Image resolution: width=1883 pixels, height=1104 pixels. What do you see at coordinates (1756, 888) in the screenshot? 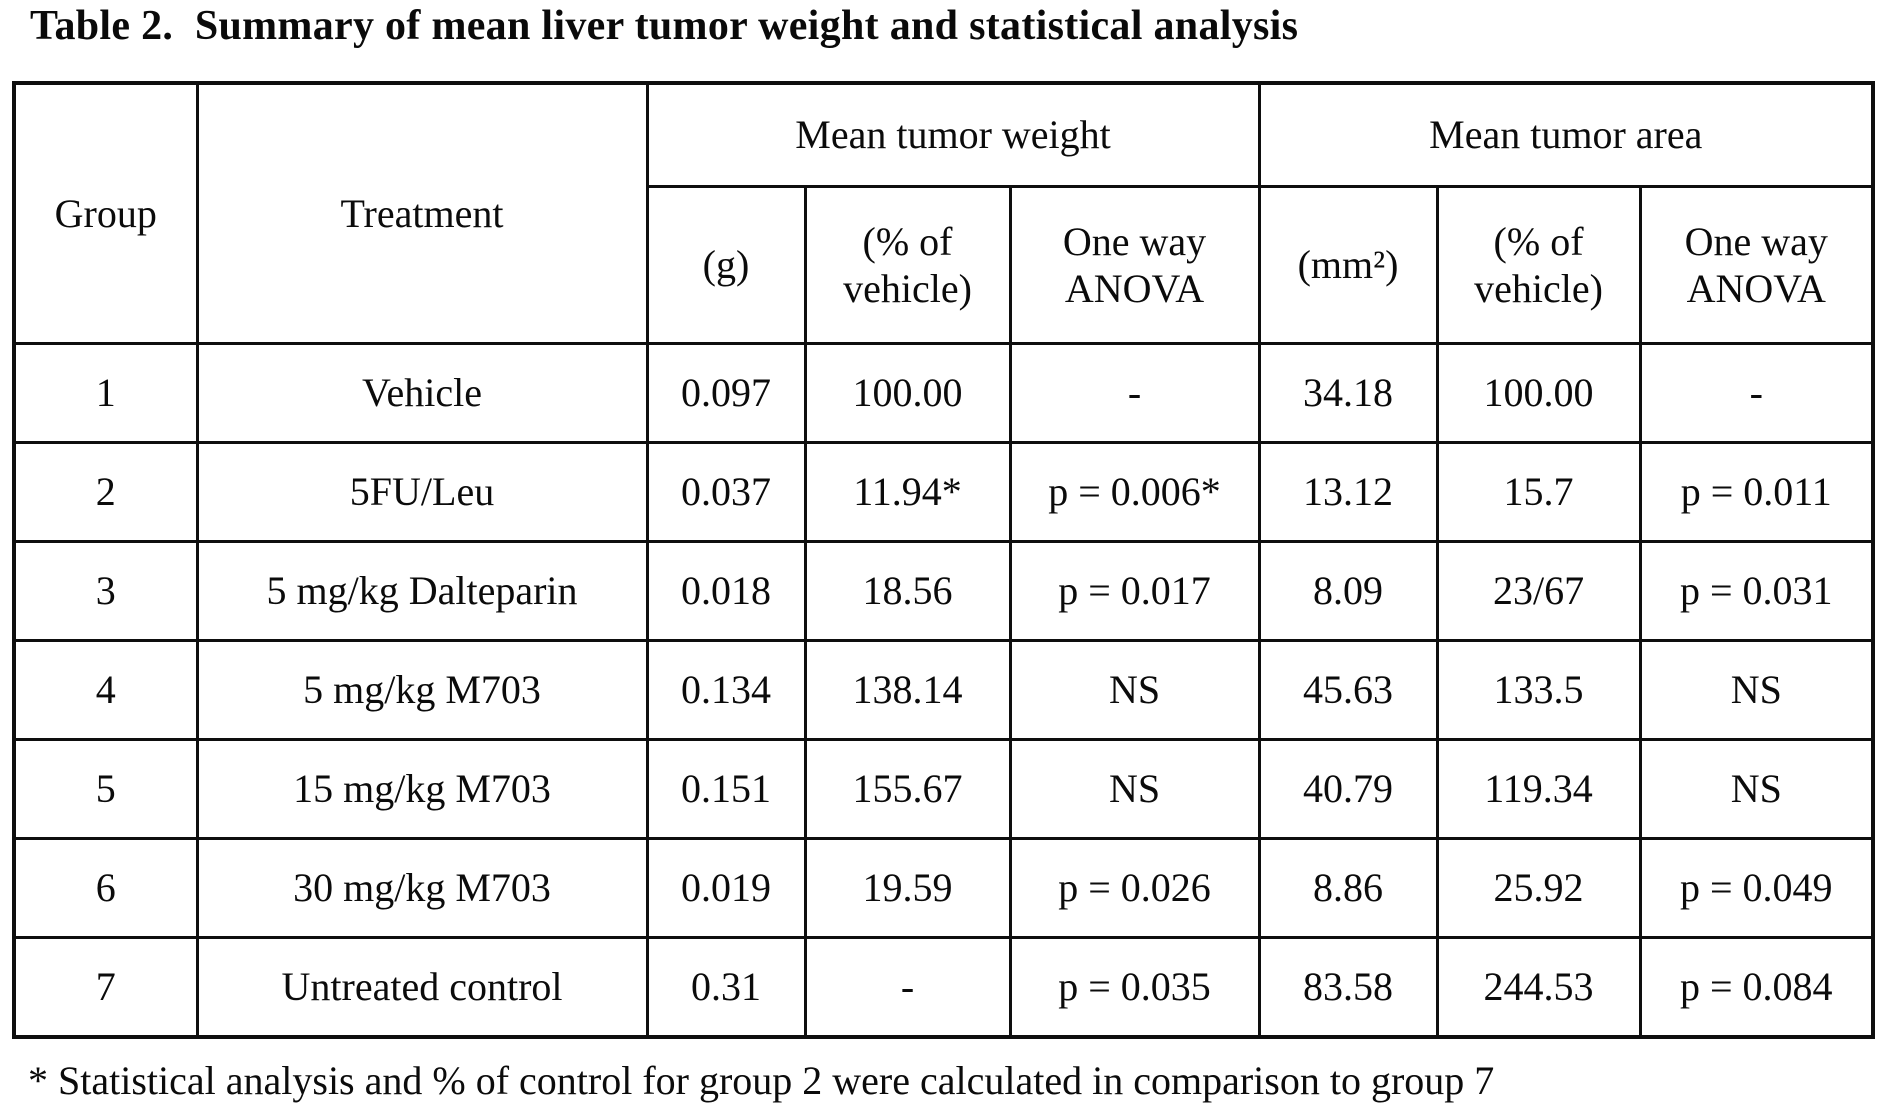
I see `cell-area-anova: p = 0.049` at bounding box center [1756, 888].